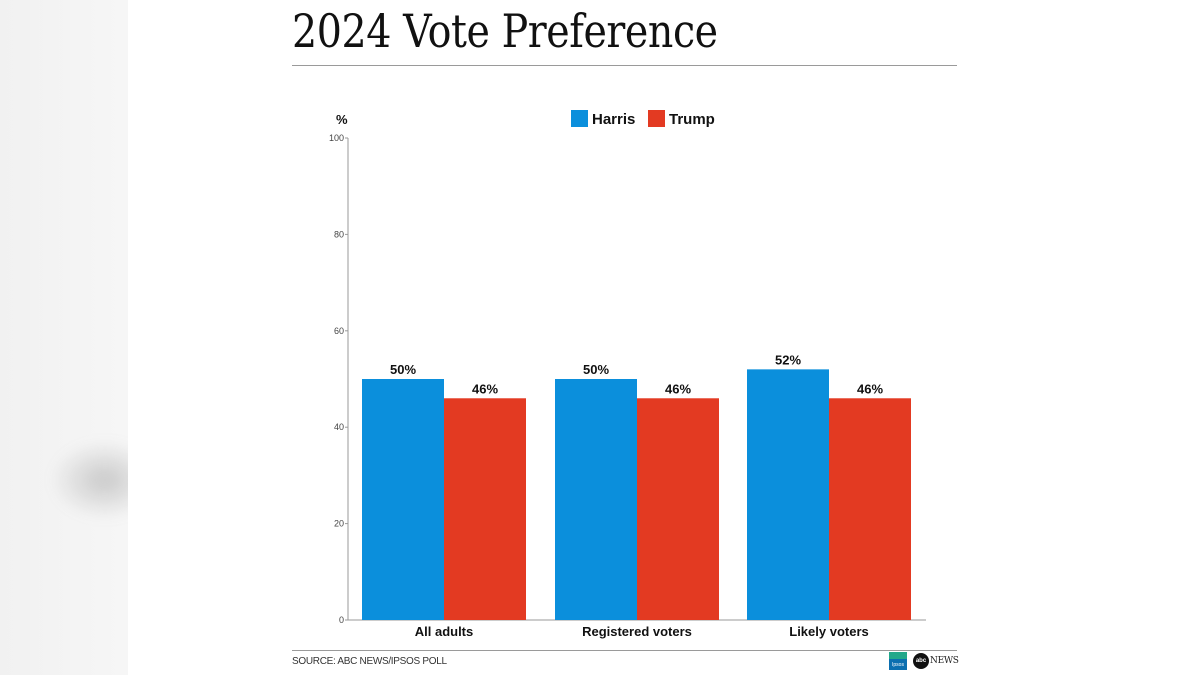 This screenshot has height=675, width=1200. Describe the element at coordinates (596, 369) in the screenshot. I see `data-label-harris-1: 50%` at that location.